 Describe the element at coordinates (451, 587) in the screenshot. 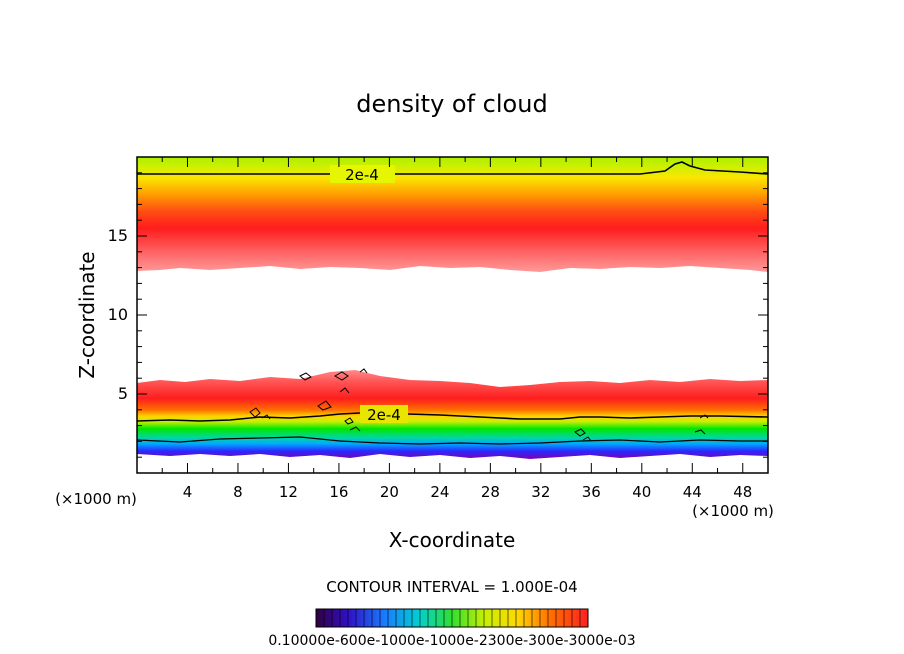

I see `contour-interval-text: CONTOUR INTERVAL = 1.000E-04` at that location.